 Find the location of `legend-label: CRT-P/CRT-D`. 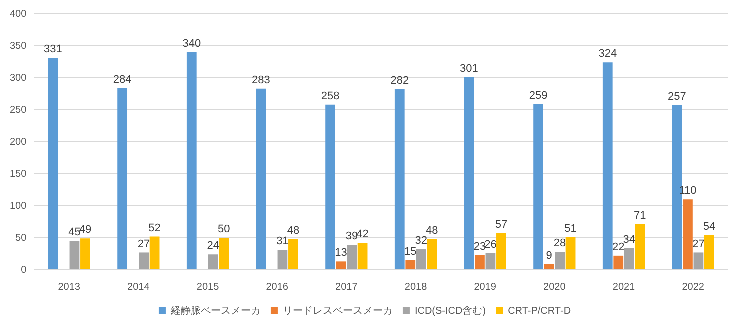

legend-label: CRT-P/CRT-D is located at coordinates (540, 311).